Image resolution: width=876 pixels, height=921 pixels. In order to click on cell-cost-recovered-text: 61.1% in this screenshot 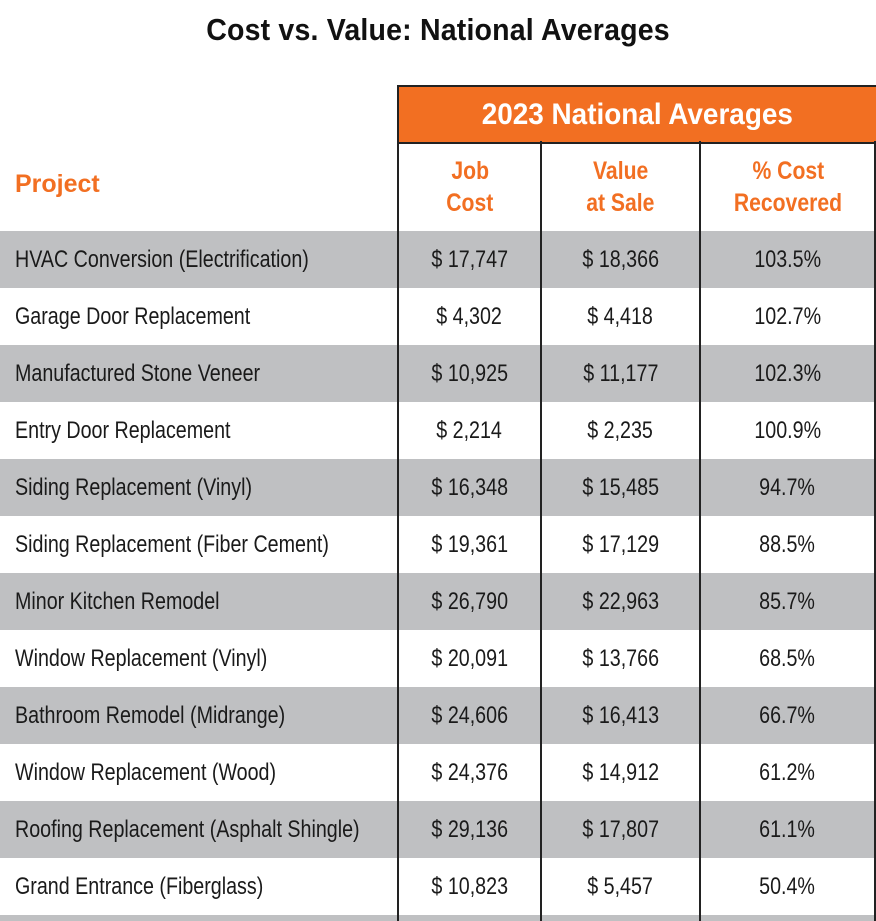, I will do `click(787, 829)`.